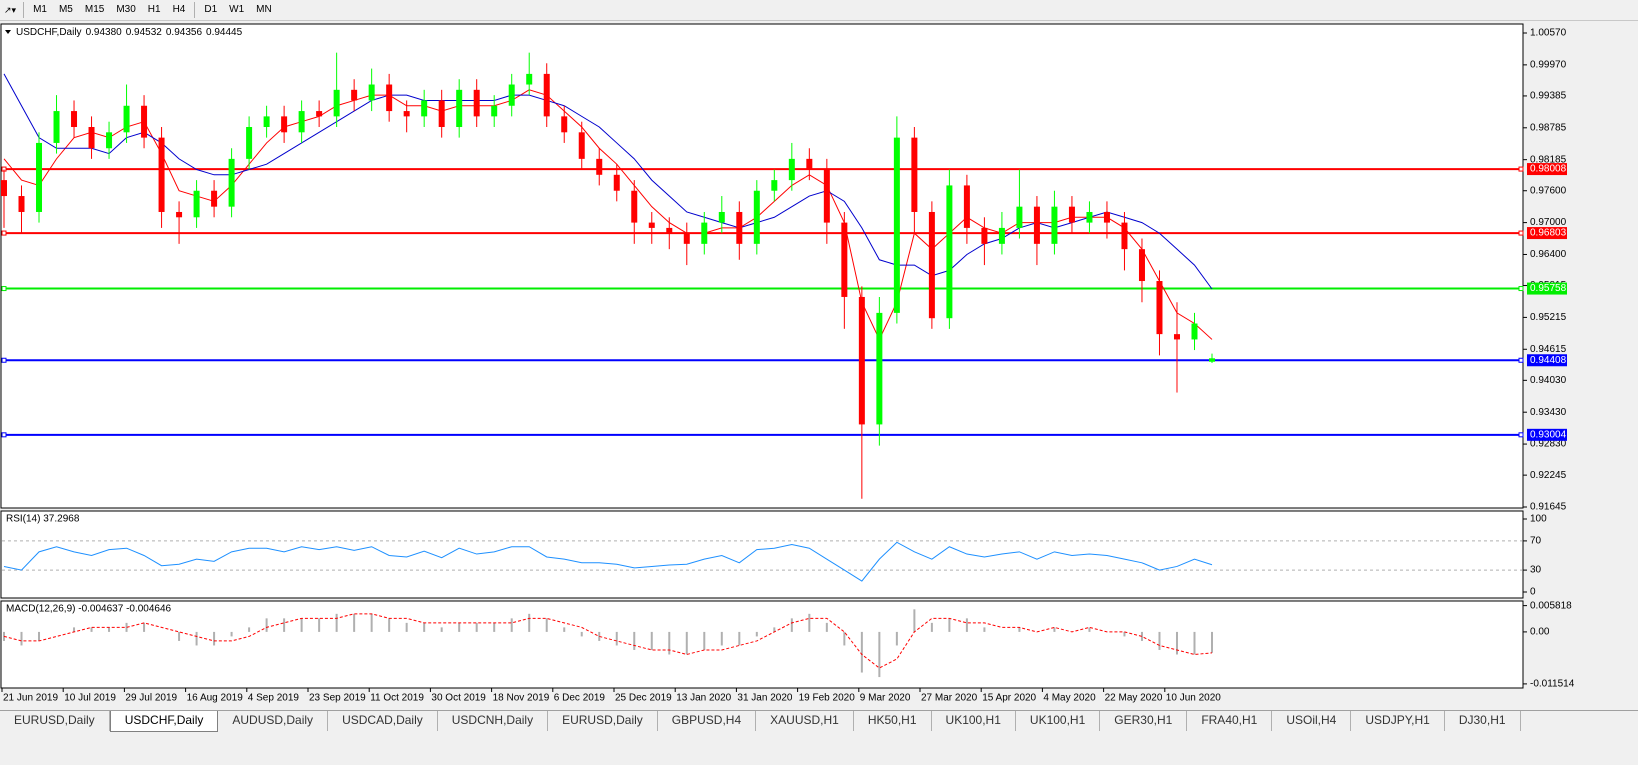 This screenshot has width=1638, height=765. Describe the element at coordinates (1548, 33) in the screenshot. I see `y-tick-label: 1.00570` at that location.